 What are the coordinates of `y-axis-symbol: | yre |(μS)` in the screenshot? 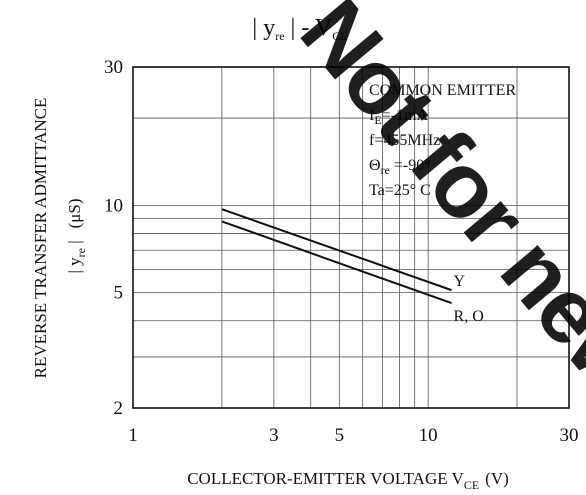 It's located at (76, 235).